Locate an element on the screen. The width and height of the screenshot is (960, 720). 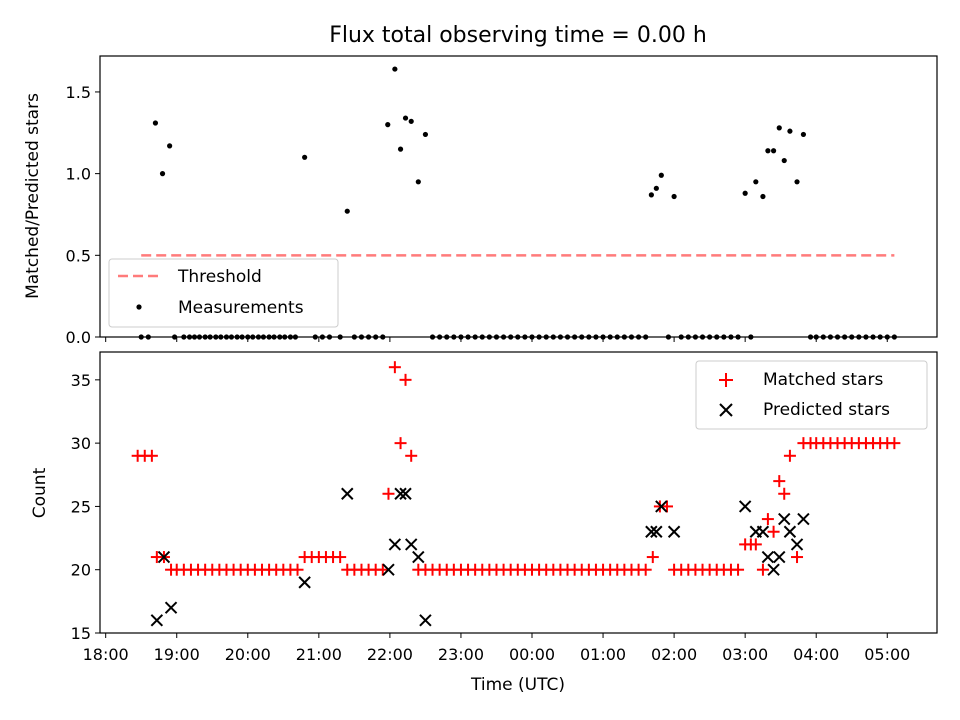
x-tick-label: 21:00 is located at coordinates (319, 654).